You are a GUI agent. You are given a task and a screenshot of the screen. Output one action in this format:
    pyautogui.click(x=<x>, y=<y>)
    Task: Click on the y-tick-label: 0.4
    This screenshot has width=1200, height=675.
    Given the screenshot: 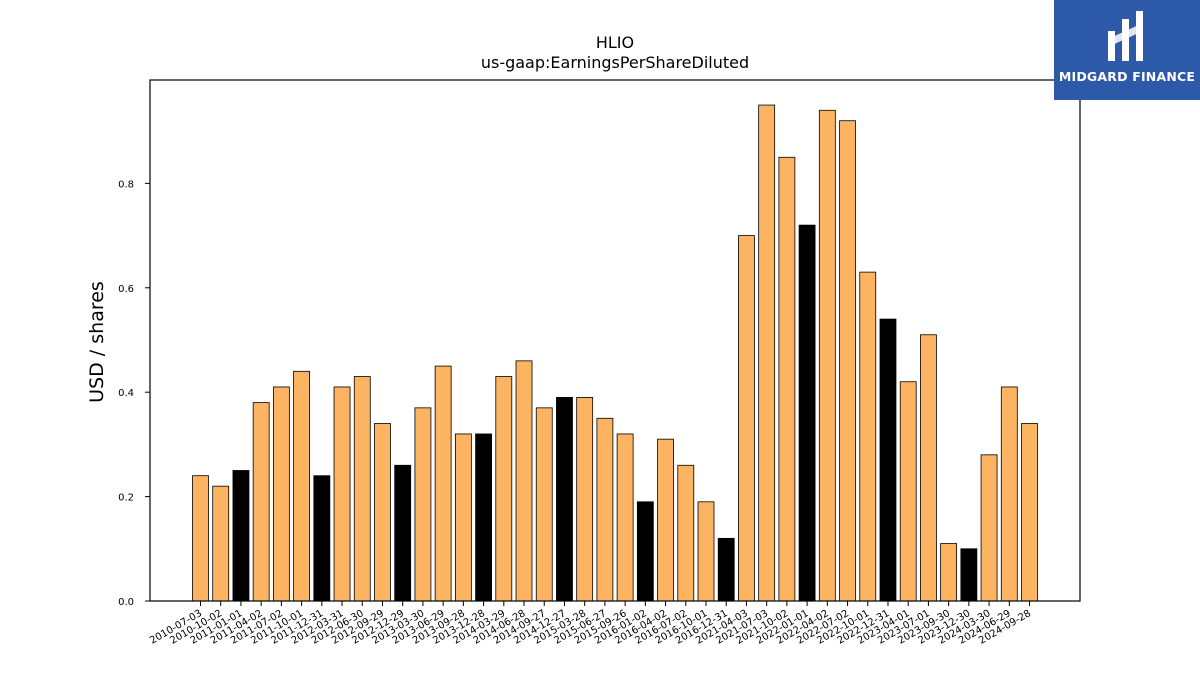 What is the action you would take?
    pyautogui.click(x=126, y=393)
    